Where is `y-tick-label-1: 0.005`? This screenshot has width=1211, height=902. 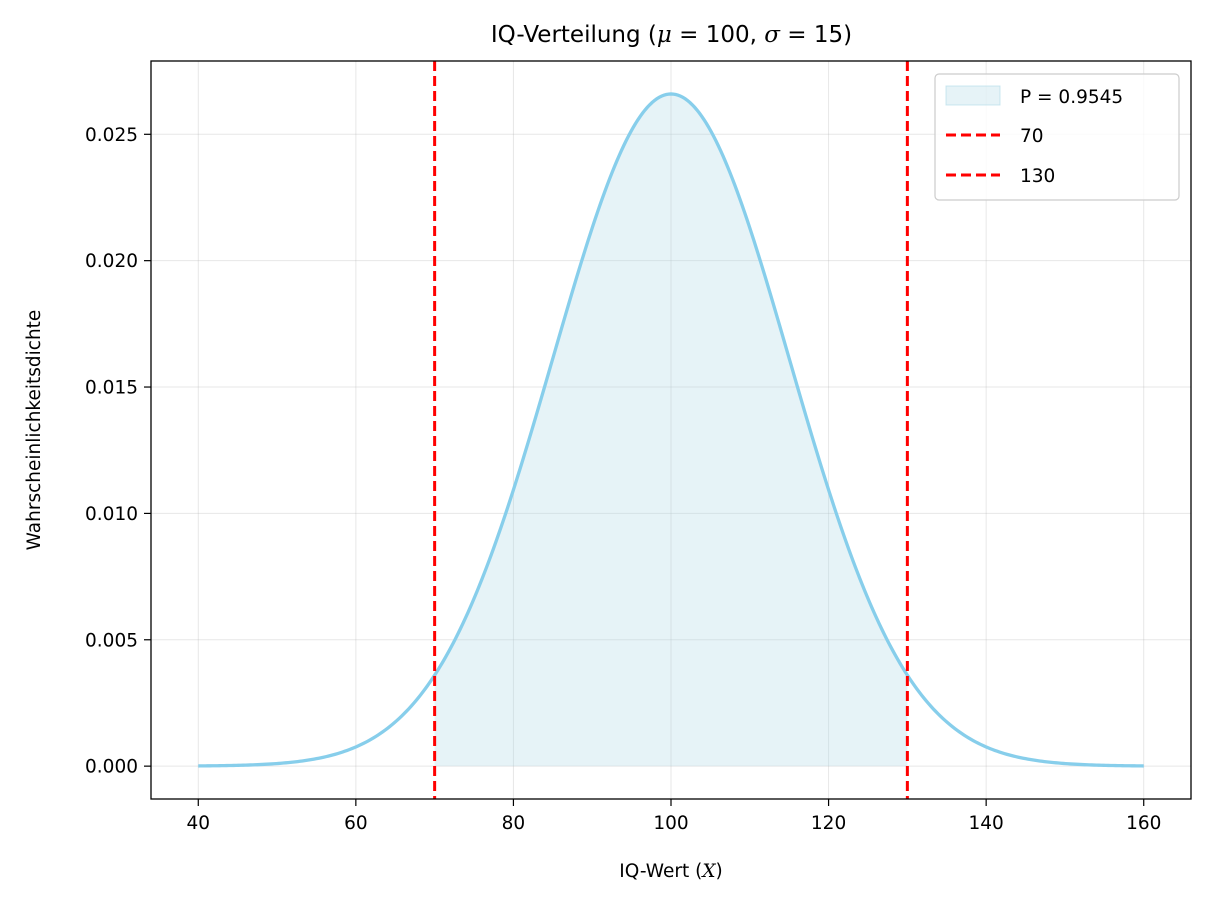
y-tick-label-1: 0.005 is located at coordinates (111, 640).